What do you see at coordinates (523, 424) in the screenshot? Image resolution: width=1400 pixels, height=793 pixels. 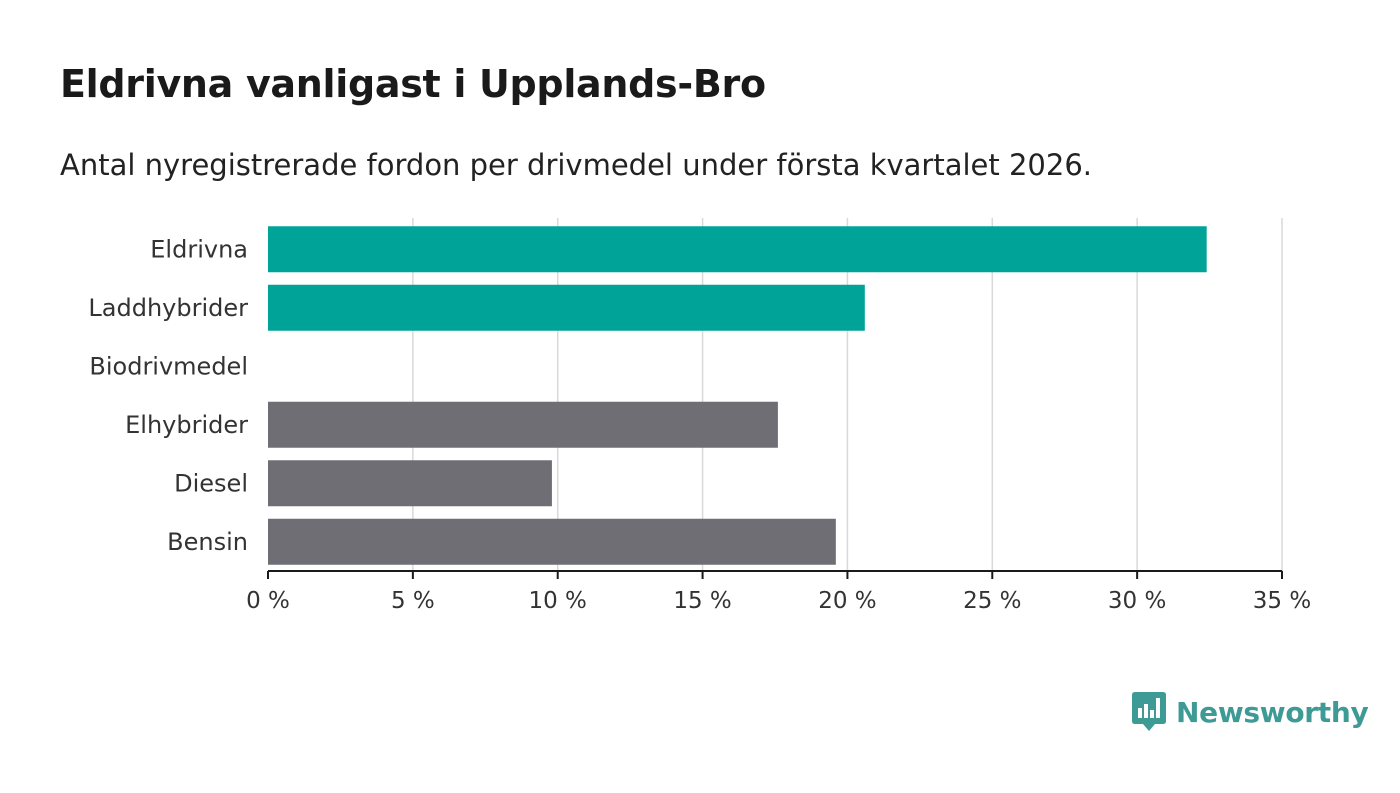 I see `bar-elhybrider` at bounding box center [523, 424].